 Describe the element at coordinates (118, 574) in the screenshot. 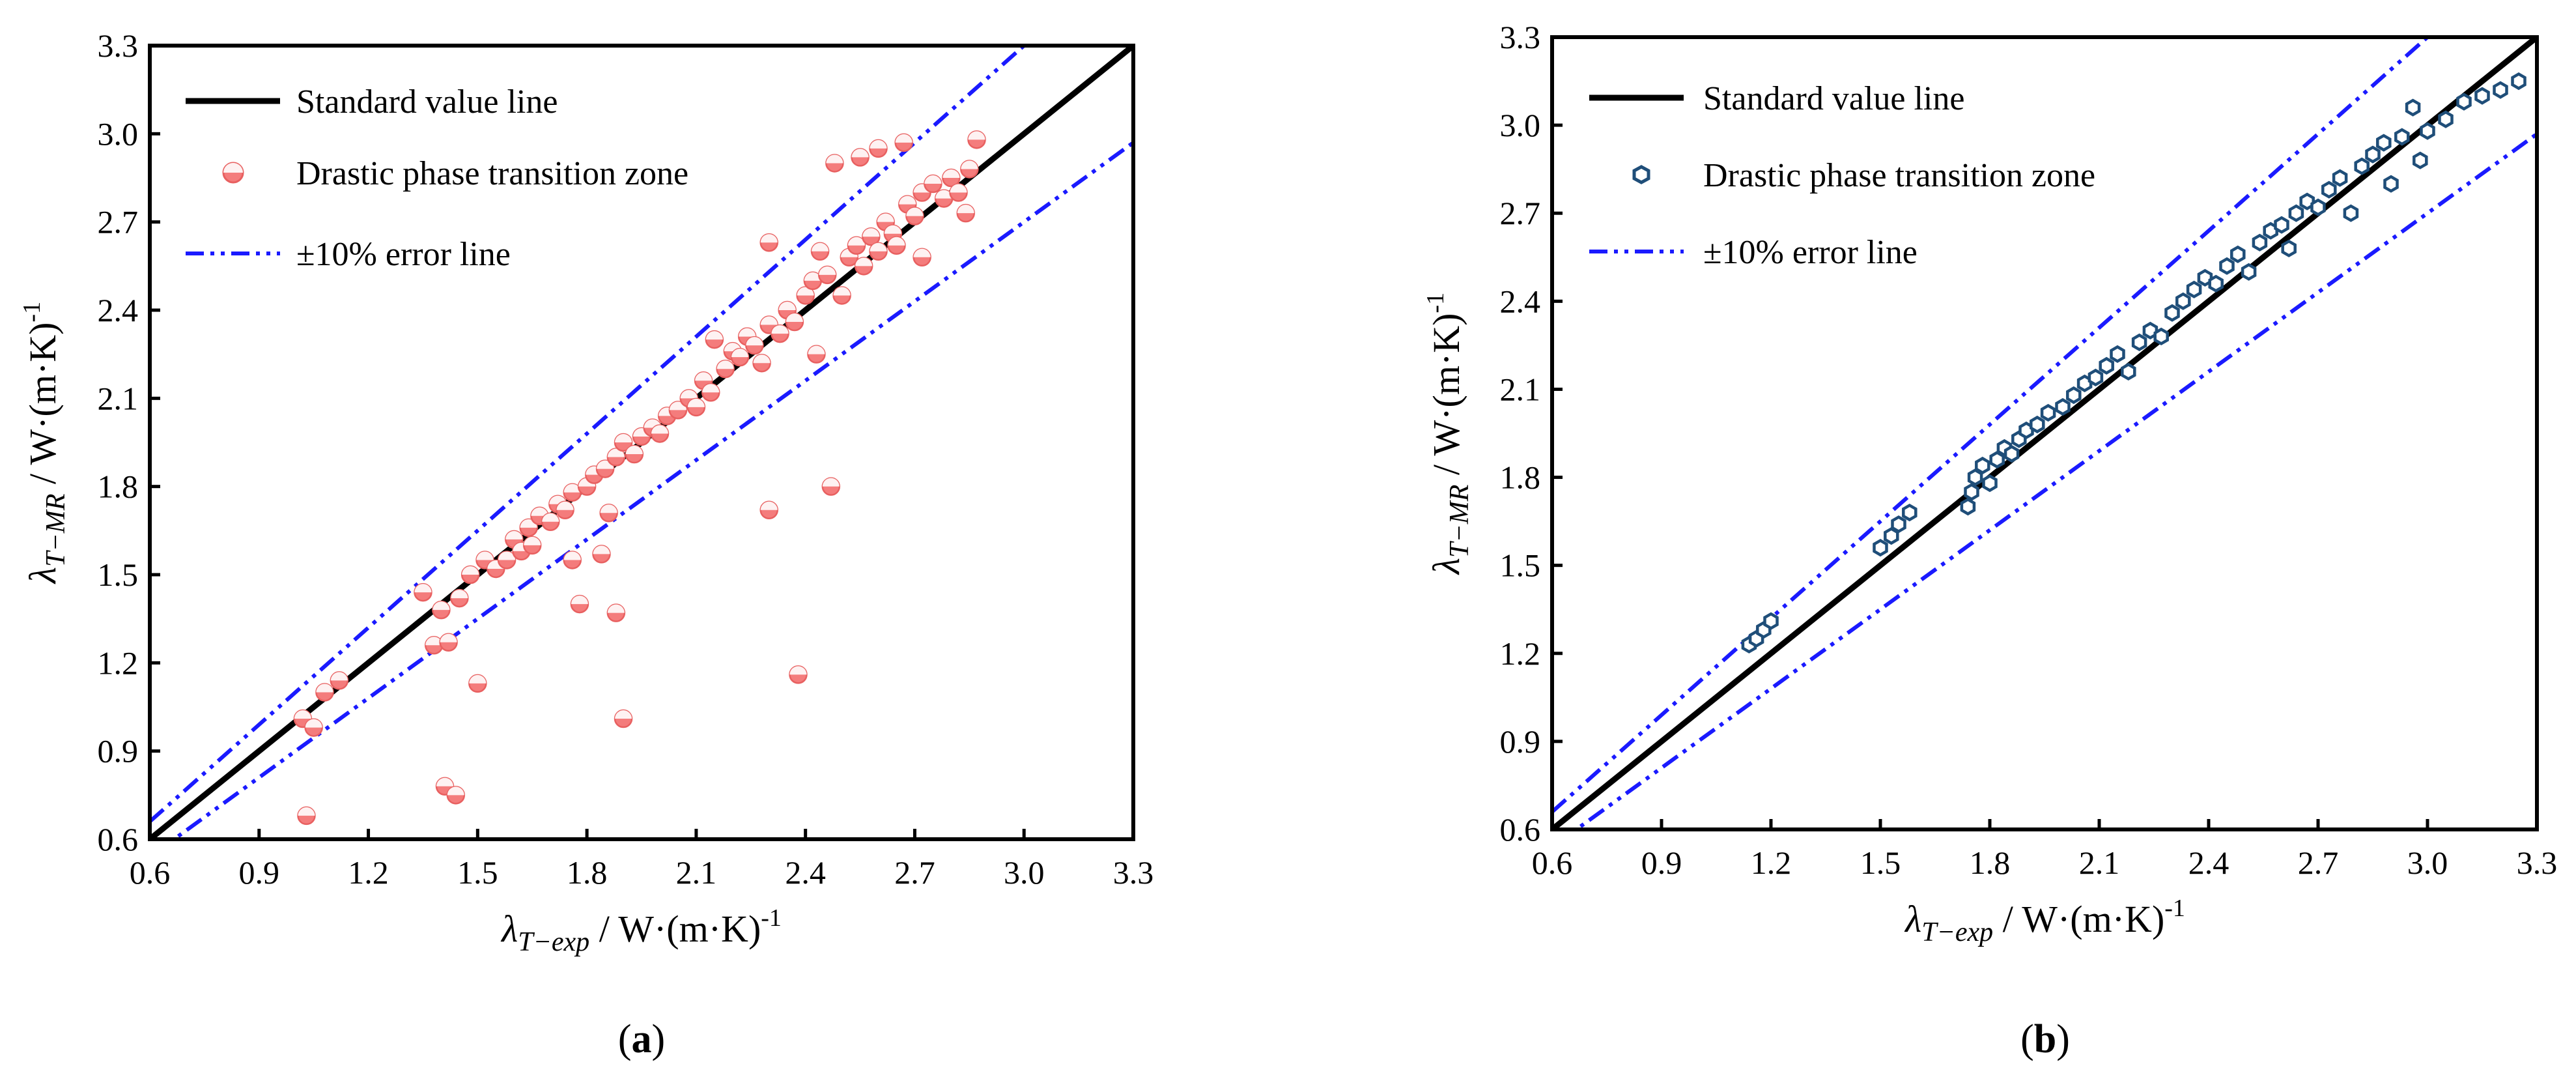

I see `y-tick-label: 1.5` at that location.